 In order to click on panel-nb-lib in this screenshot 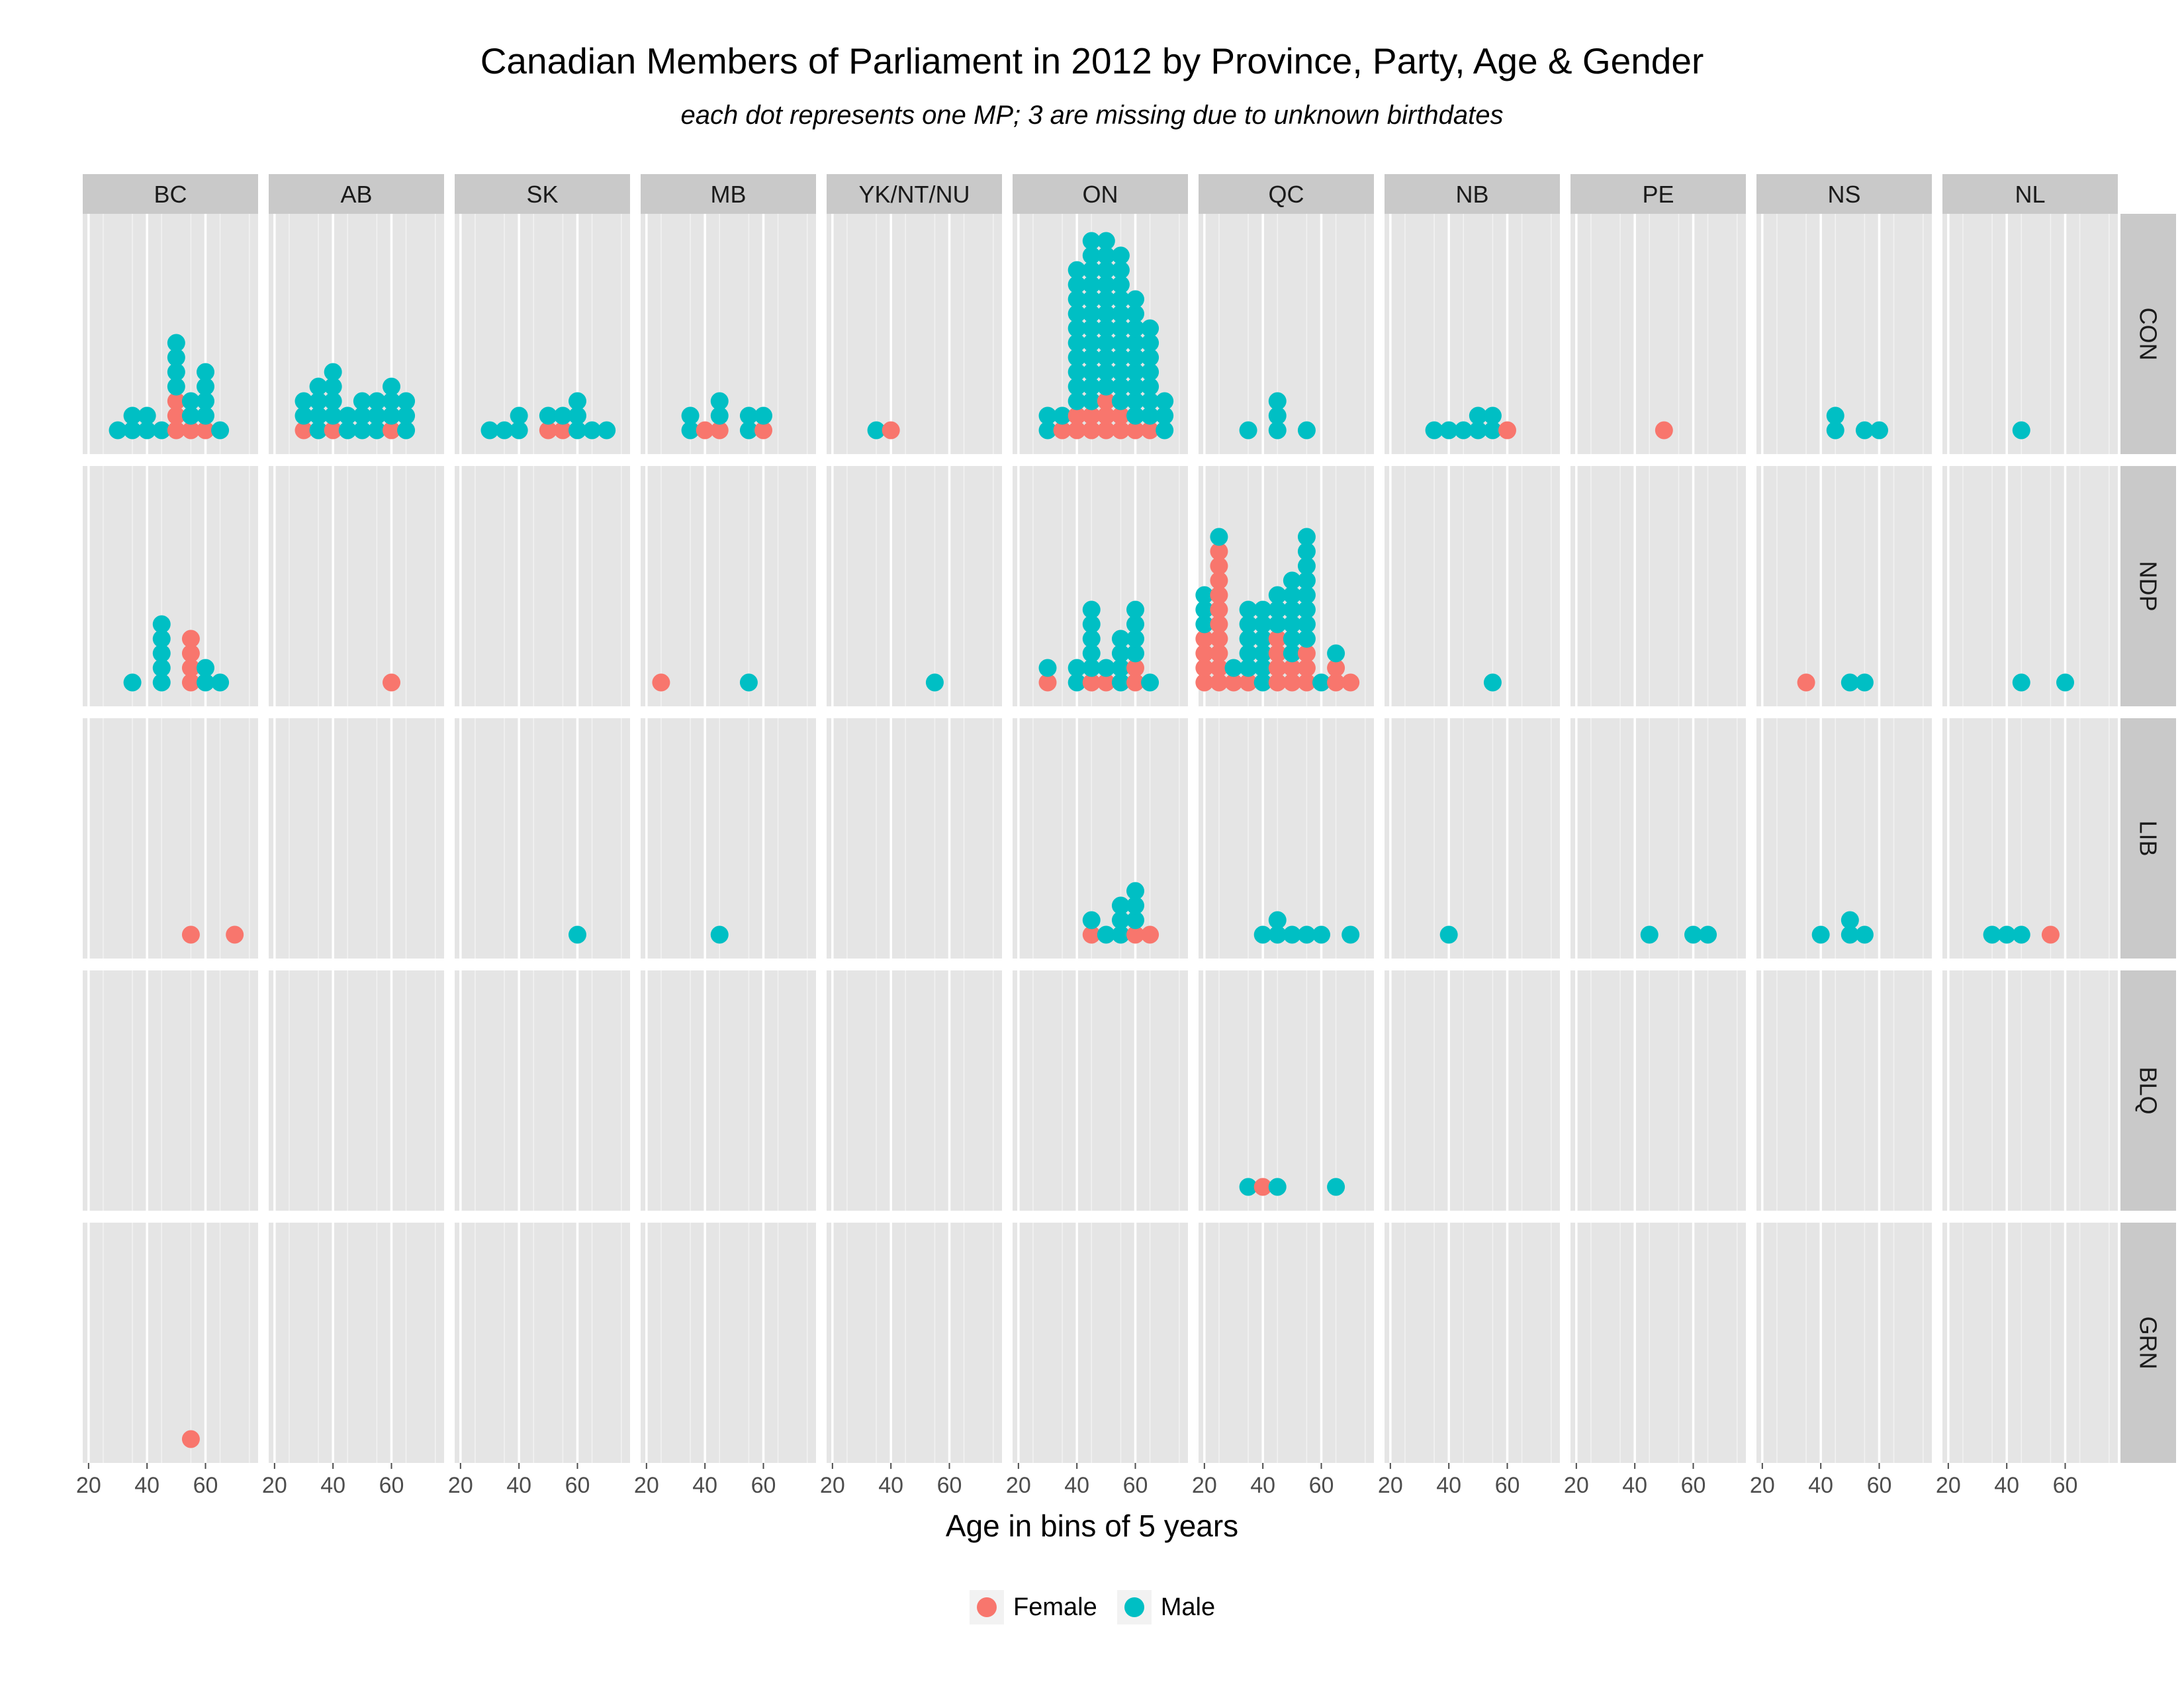, I will do `click(1473, 838)`.